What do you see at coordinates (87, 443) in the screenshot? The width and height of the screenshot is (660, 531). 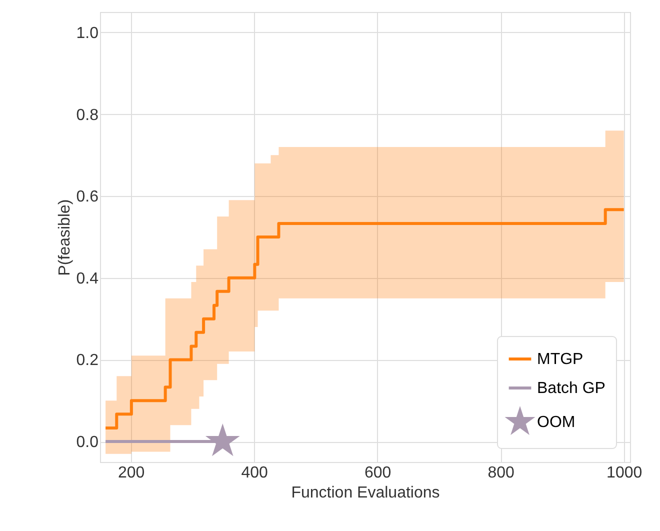 I see `y-tick-label: 0.0` at bounding box center [87, 443].